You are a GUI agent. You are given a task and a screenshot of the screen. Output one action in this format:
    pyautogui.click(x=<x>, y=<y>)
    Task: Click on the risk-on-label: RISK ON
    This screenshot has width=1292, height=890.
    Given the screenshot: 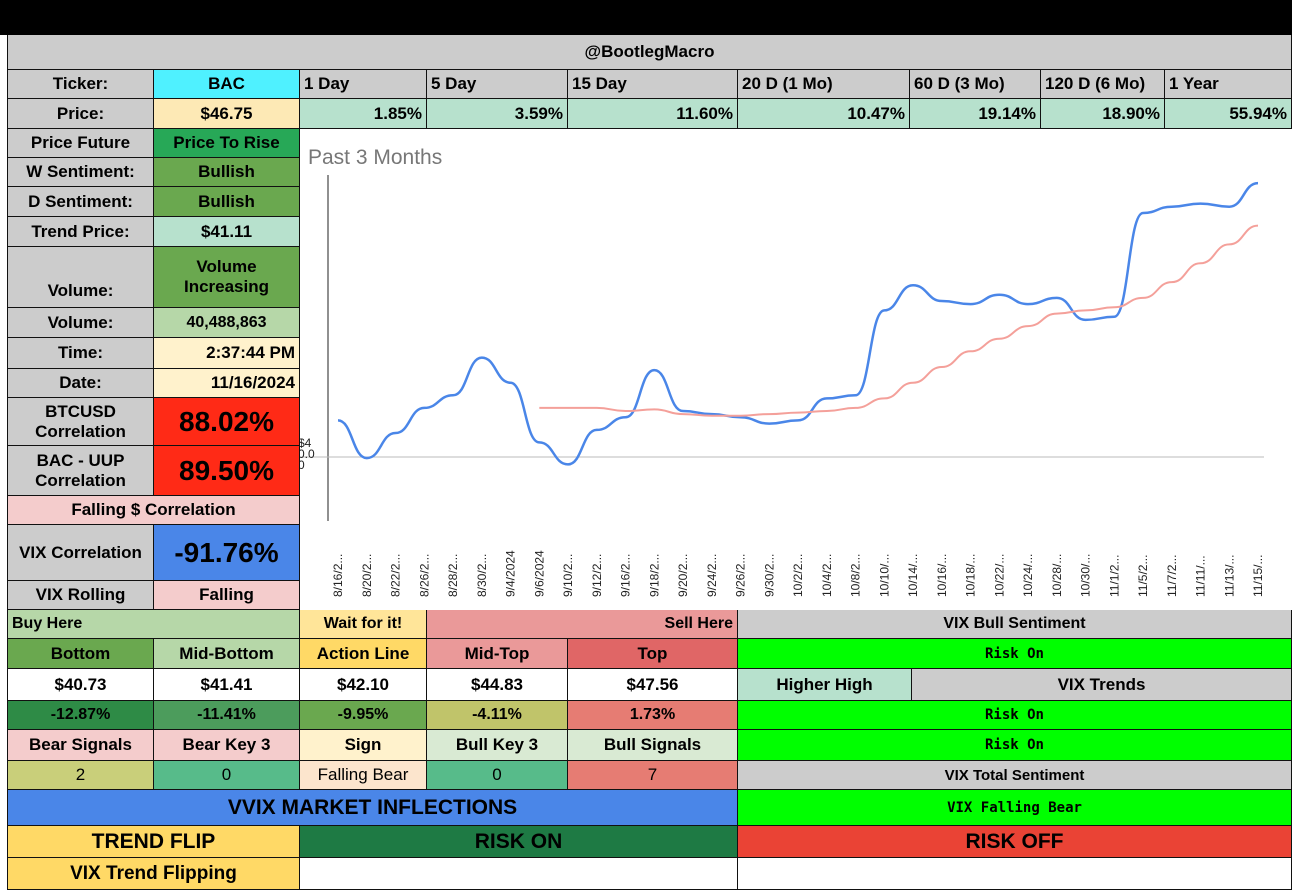 What is the action you would take?
    pyautogui.click(x=519, y=842)
    